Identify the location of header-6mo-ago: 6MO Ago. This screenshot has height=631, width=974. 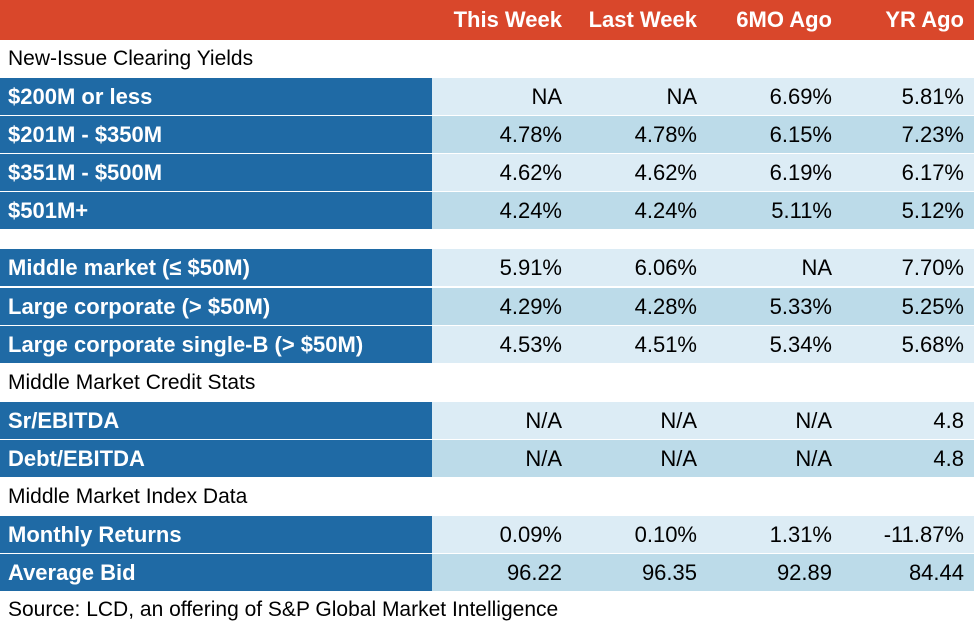
(784, 19).